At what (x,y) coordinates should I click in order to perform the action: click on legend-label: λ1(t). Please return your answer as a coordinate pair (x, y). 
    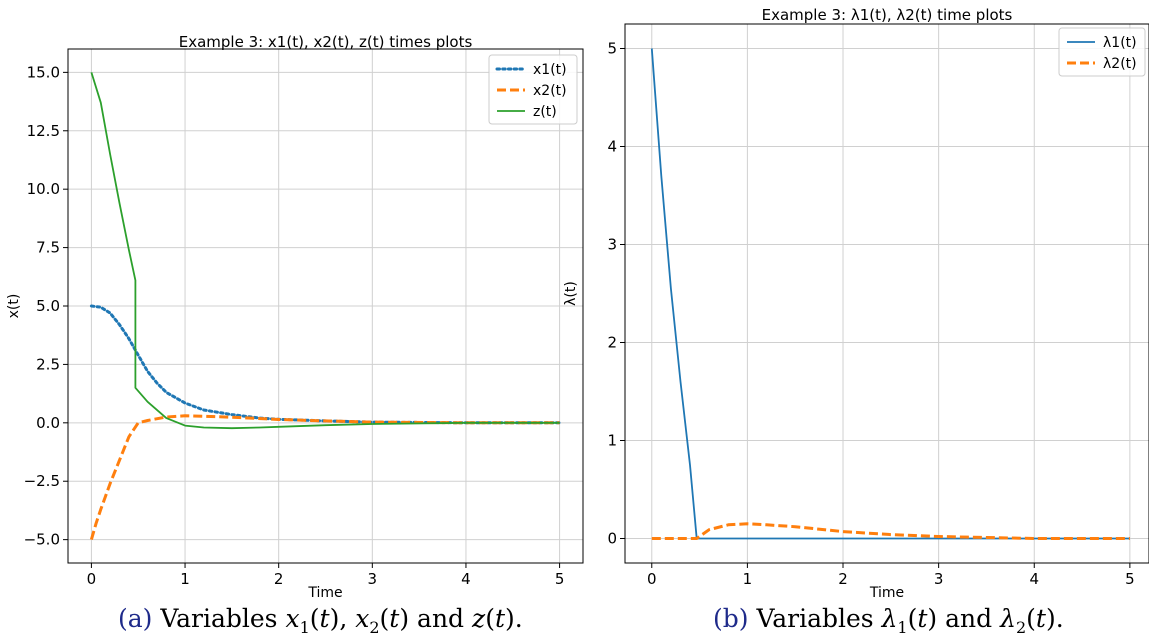
    Looking at the image, I should click on (1120, 43).